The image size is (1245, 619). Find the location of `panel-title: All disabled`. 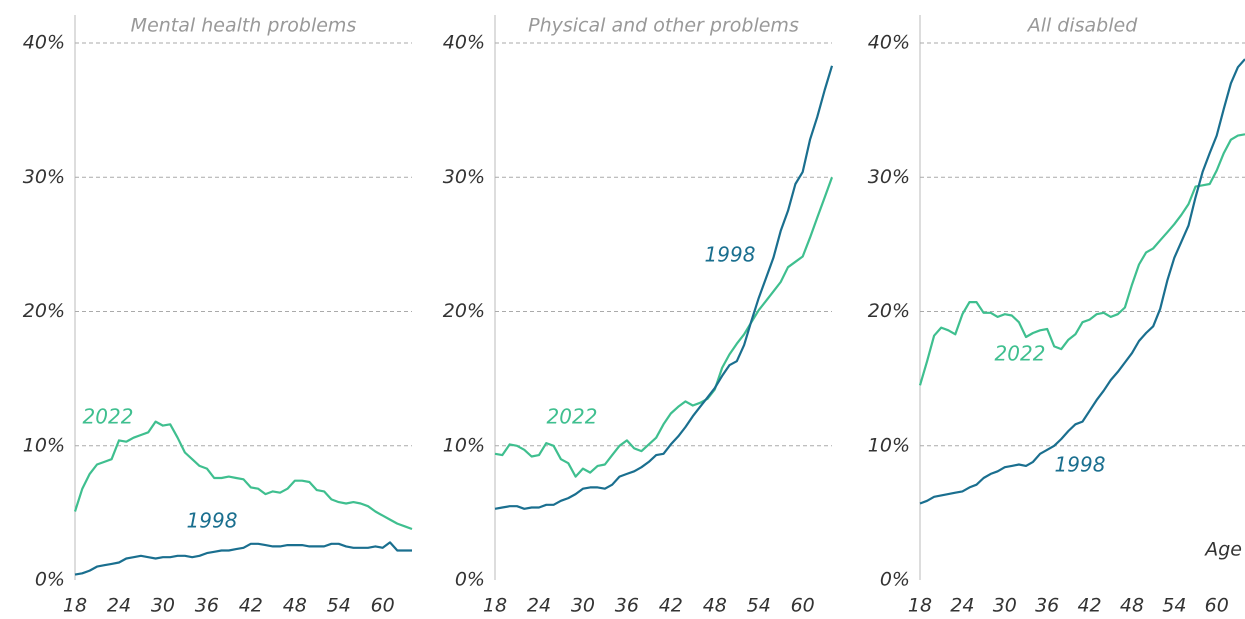

panel-title: All disabled is located at coordinates (1082, 26).